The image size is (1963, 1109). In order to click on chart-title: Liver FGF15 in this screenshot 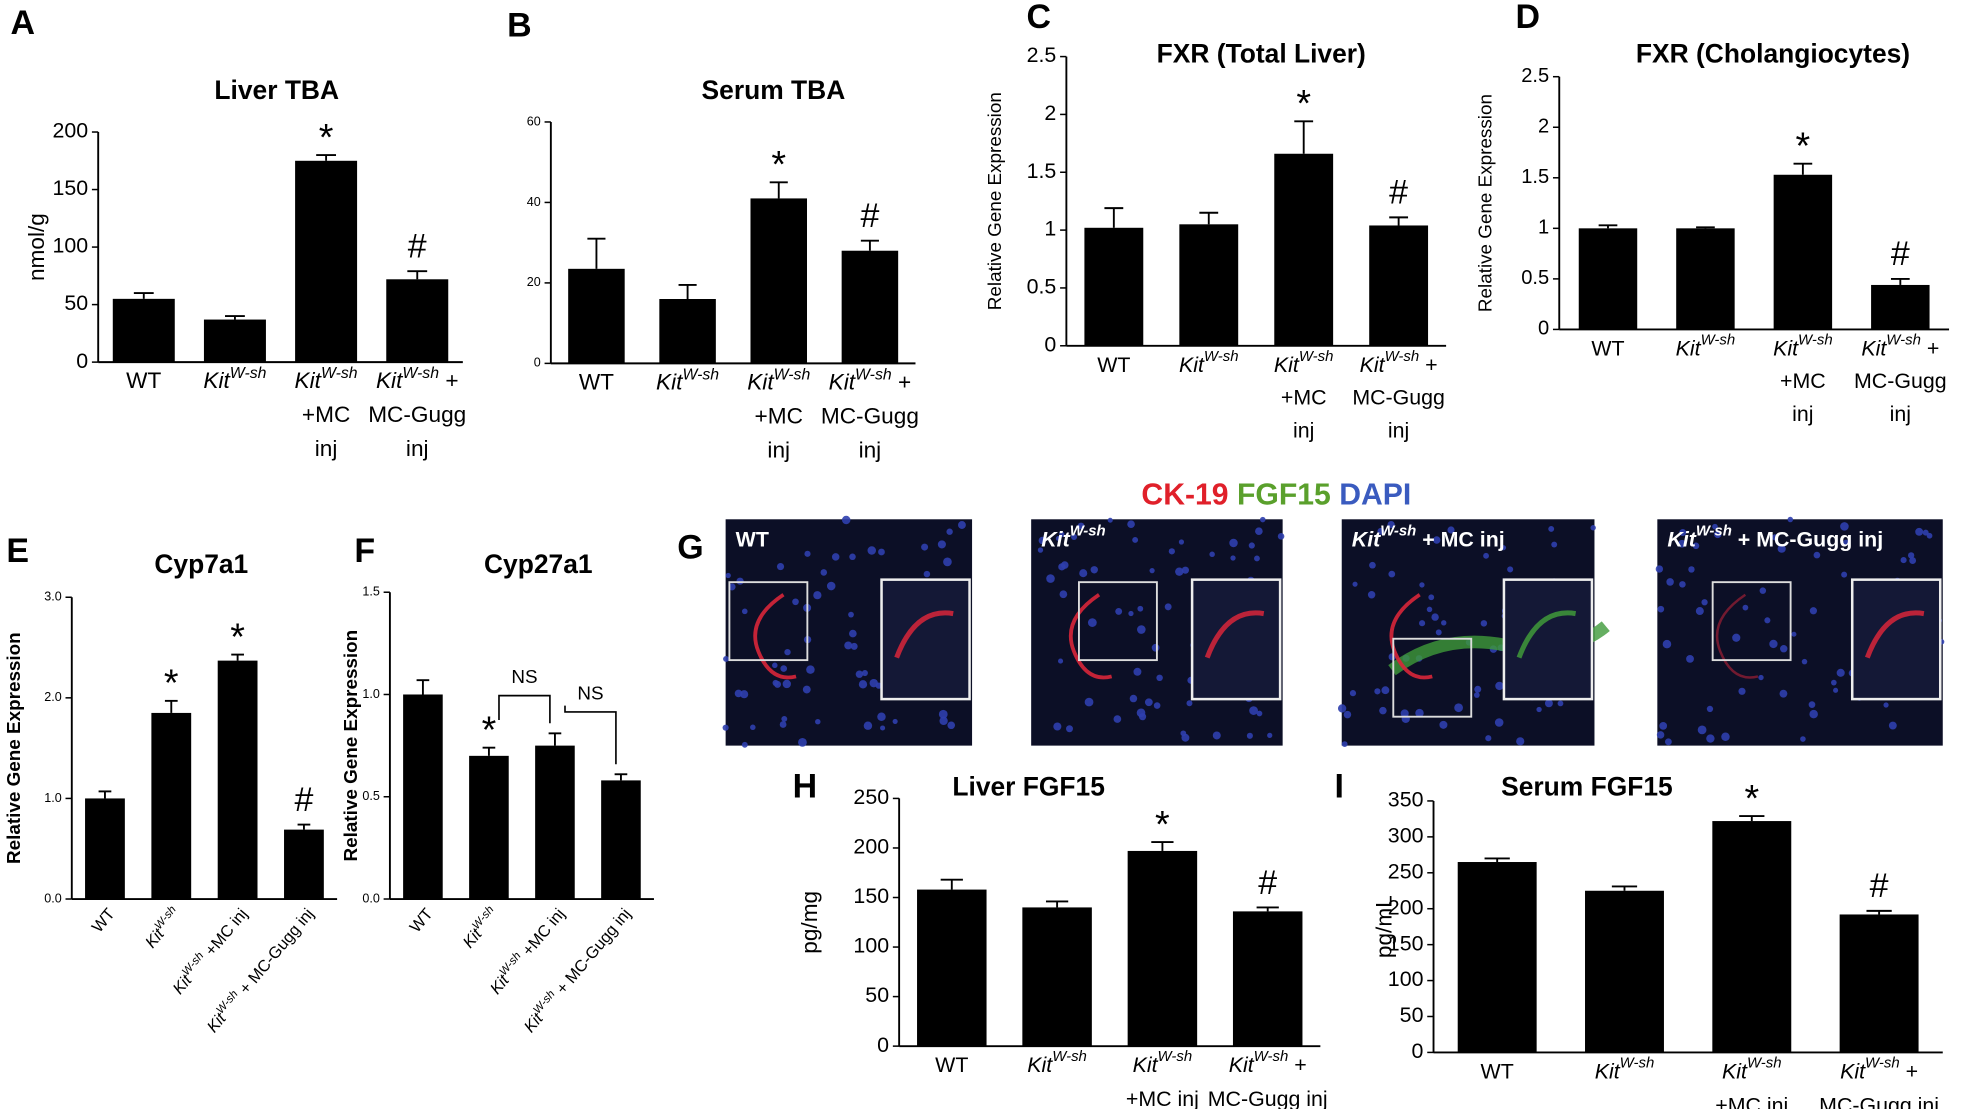, I will do `click(1028, 786)`.